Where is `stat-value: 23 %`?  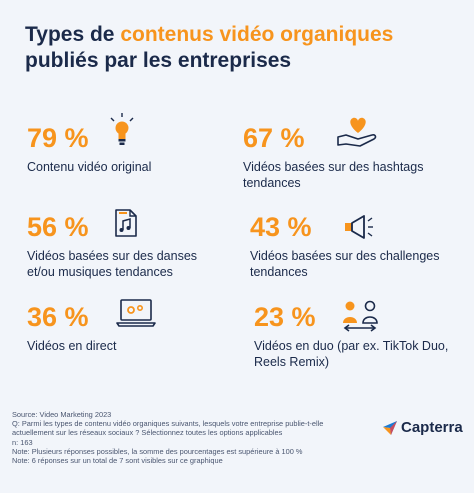
stat-value: 23 % is located at coordinates (285, 317).